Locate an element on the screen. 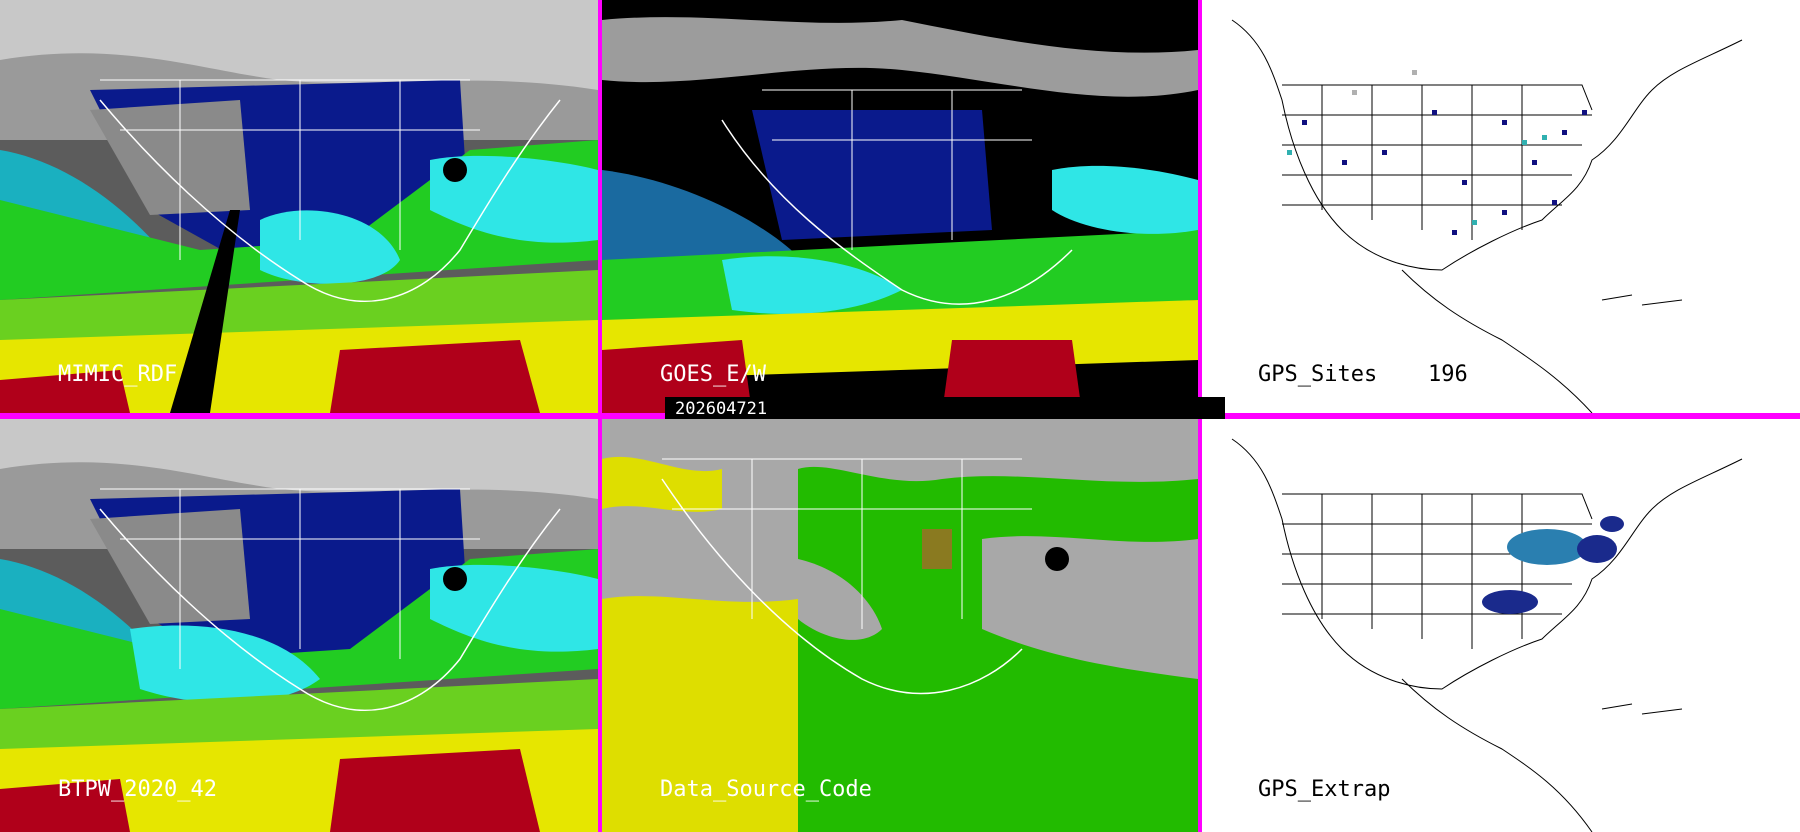  panel-label-gps-extrap: GPS_Extrap is located at coordinates (1324, 789).